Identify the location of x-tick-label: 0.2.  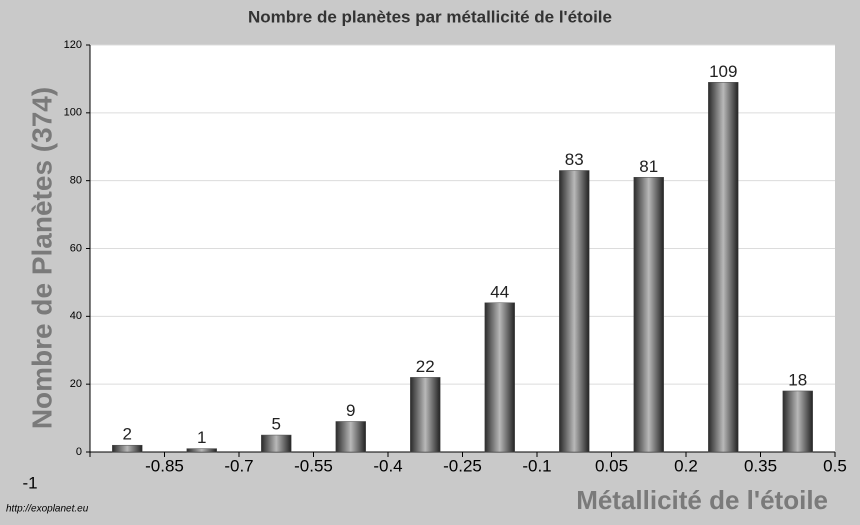
(686, 465).